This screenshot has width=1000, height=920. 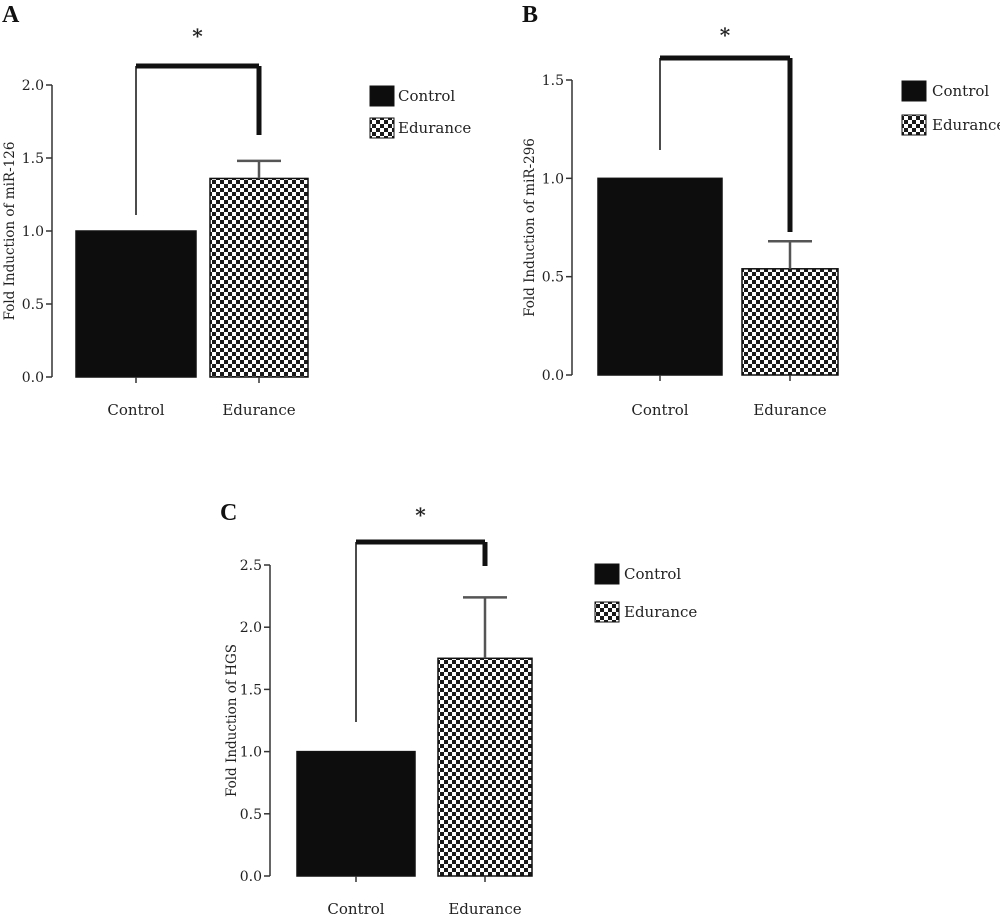 What do you see at coordinates (10, 231) in the screenshot?
I see `y-axis-label: Fold Induction of miR-126` at bounding box center [10, 231].